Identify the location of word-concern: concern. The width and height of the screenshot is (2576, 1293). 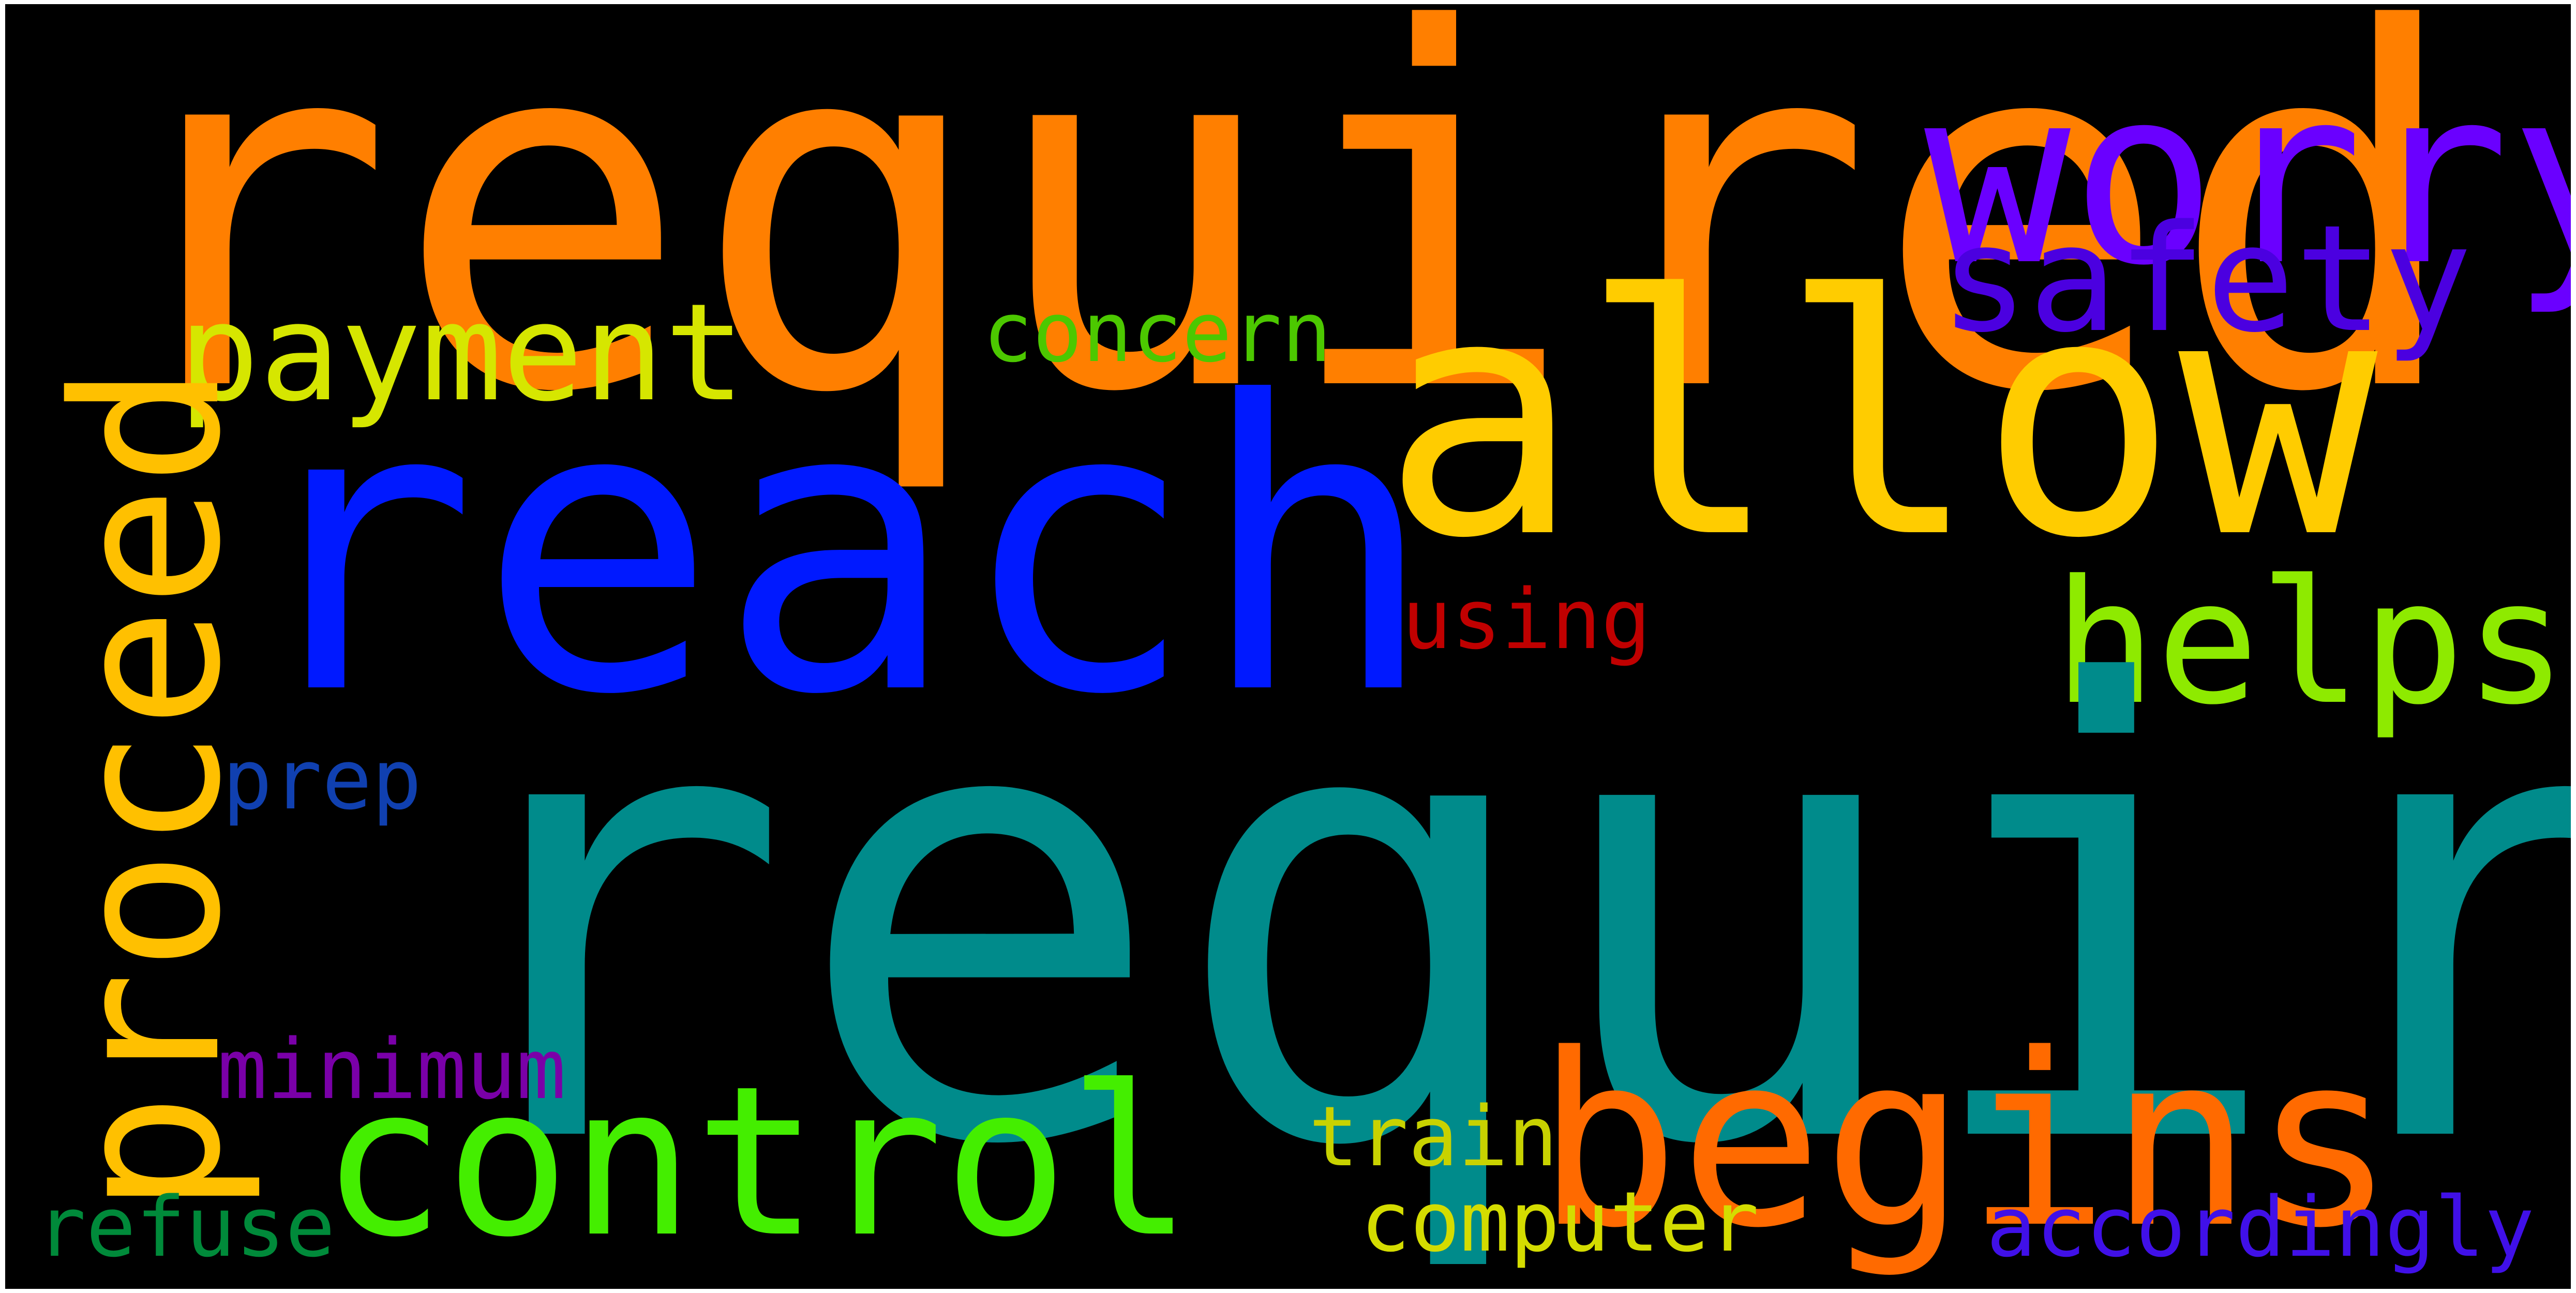
(1157, 332).